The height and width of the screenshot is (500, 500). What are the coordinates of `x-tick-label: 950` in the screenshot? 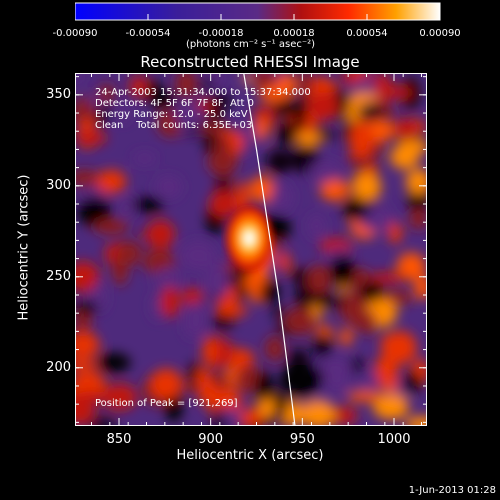 It's located at (302, 439).